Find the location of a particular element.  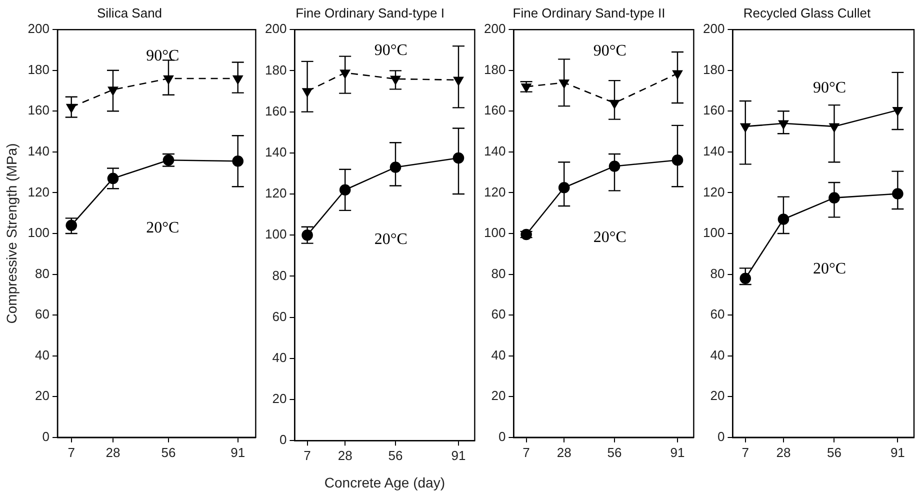

chart-title: Fine Ordinary Sand-type II is located at coordinates (589, 12).